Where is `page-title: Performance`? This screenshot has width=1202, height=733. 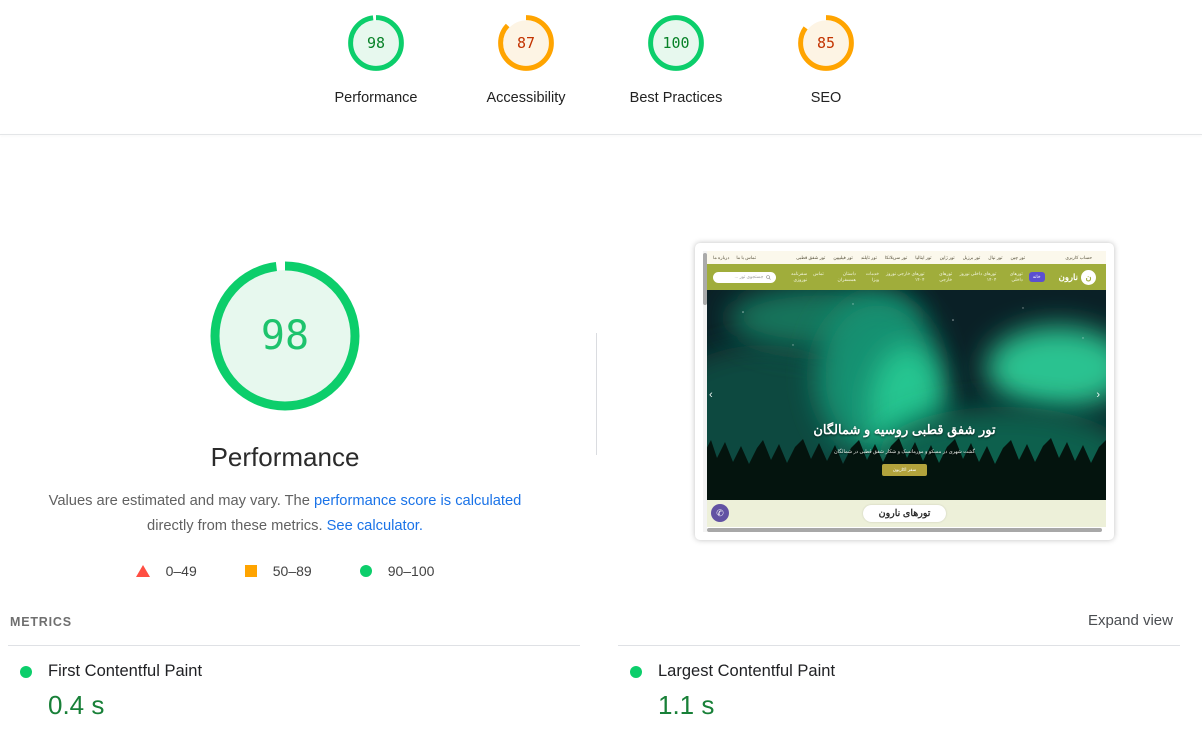 page-title: Performance is located at coordinates (285, 457).